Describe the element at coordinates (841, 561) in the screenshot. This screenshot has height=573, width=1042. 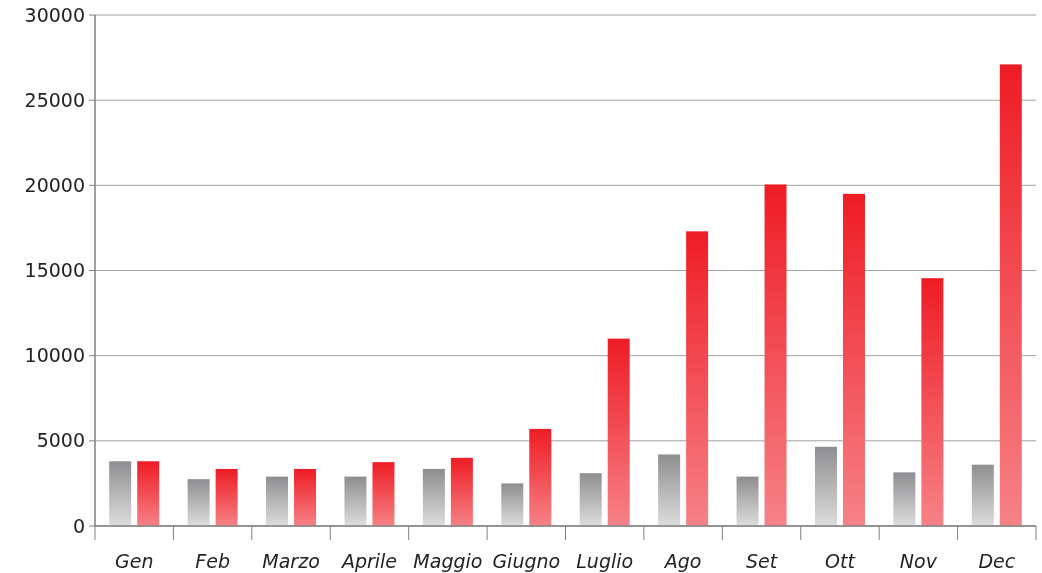
I see `x-tick-label: Ott` at that location.